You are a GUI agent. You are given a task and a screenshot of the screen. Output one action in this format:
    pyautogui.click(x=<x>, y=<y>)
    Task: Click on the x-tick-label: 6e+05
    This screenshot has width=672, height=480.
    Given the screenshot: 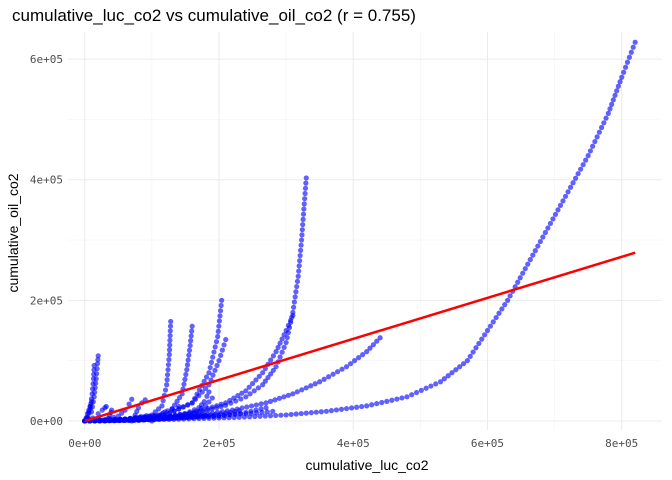 What is the action you would take?
    pyautogui.click(x=487, y=443)
    